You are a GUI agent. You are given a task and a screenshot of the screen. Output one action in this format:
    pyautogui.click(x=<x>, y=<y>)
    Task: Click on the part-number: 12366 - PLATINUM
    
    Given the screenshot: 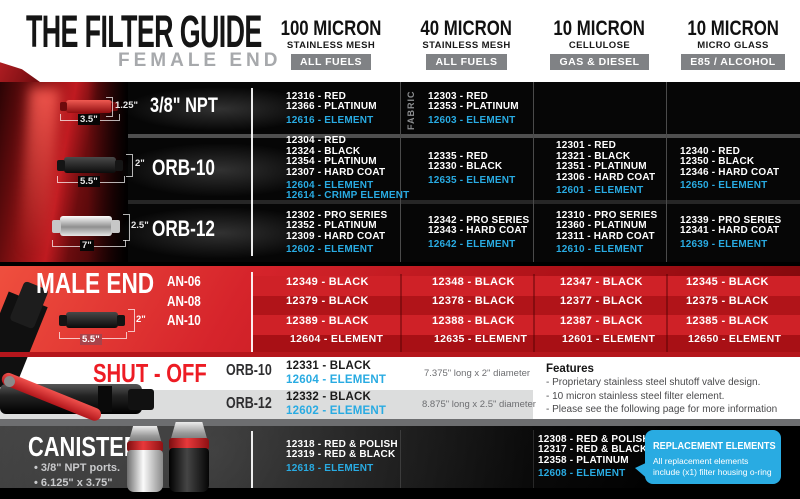 What is the action you would take?
    pyautogui.click(x=331, y=107)
    